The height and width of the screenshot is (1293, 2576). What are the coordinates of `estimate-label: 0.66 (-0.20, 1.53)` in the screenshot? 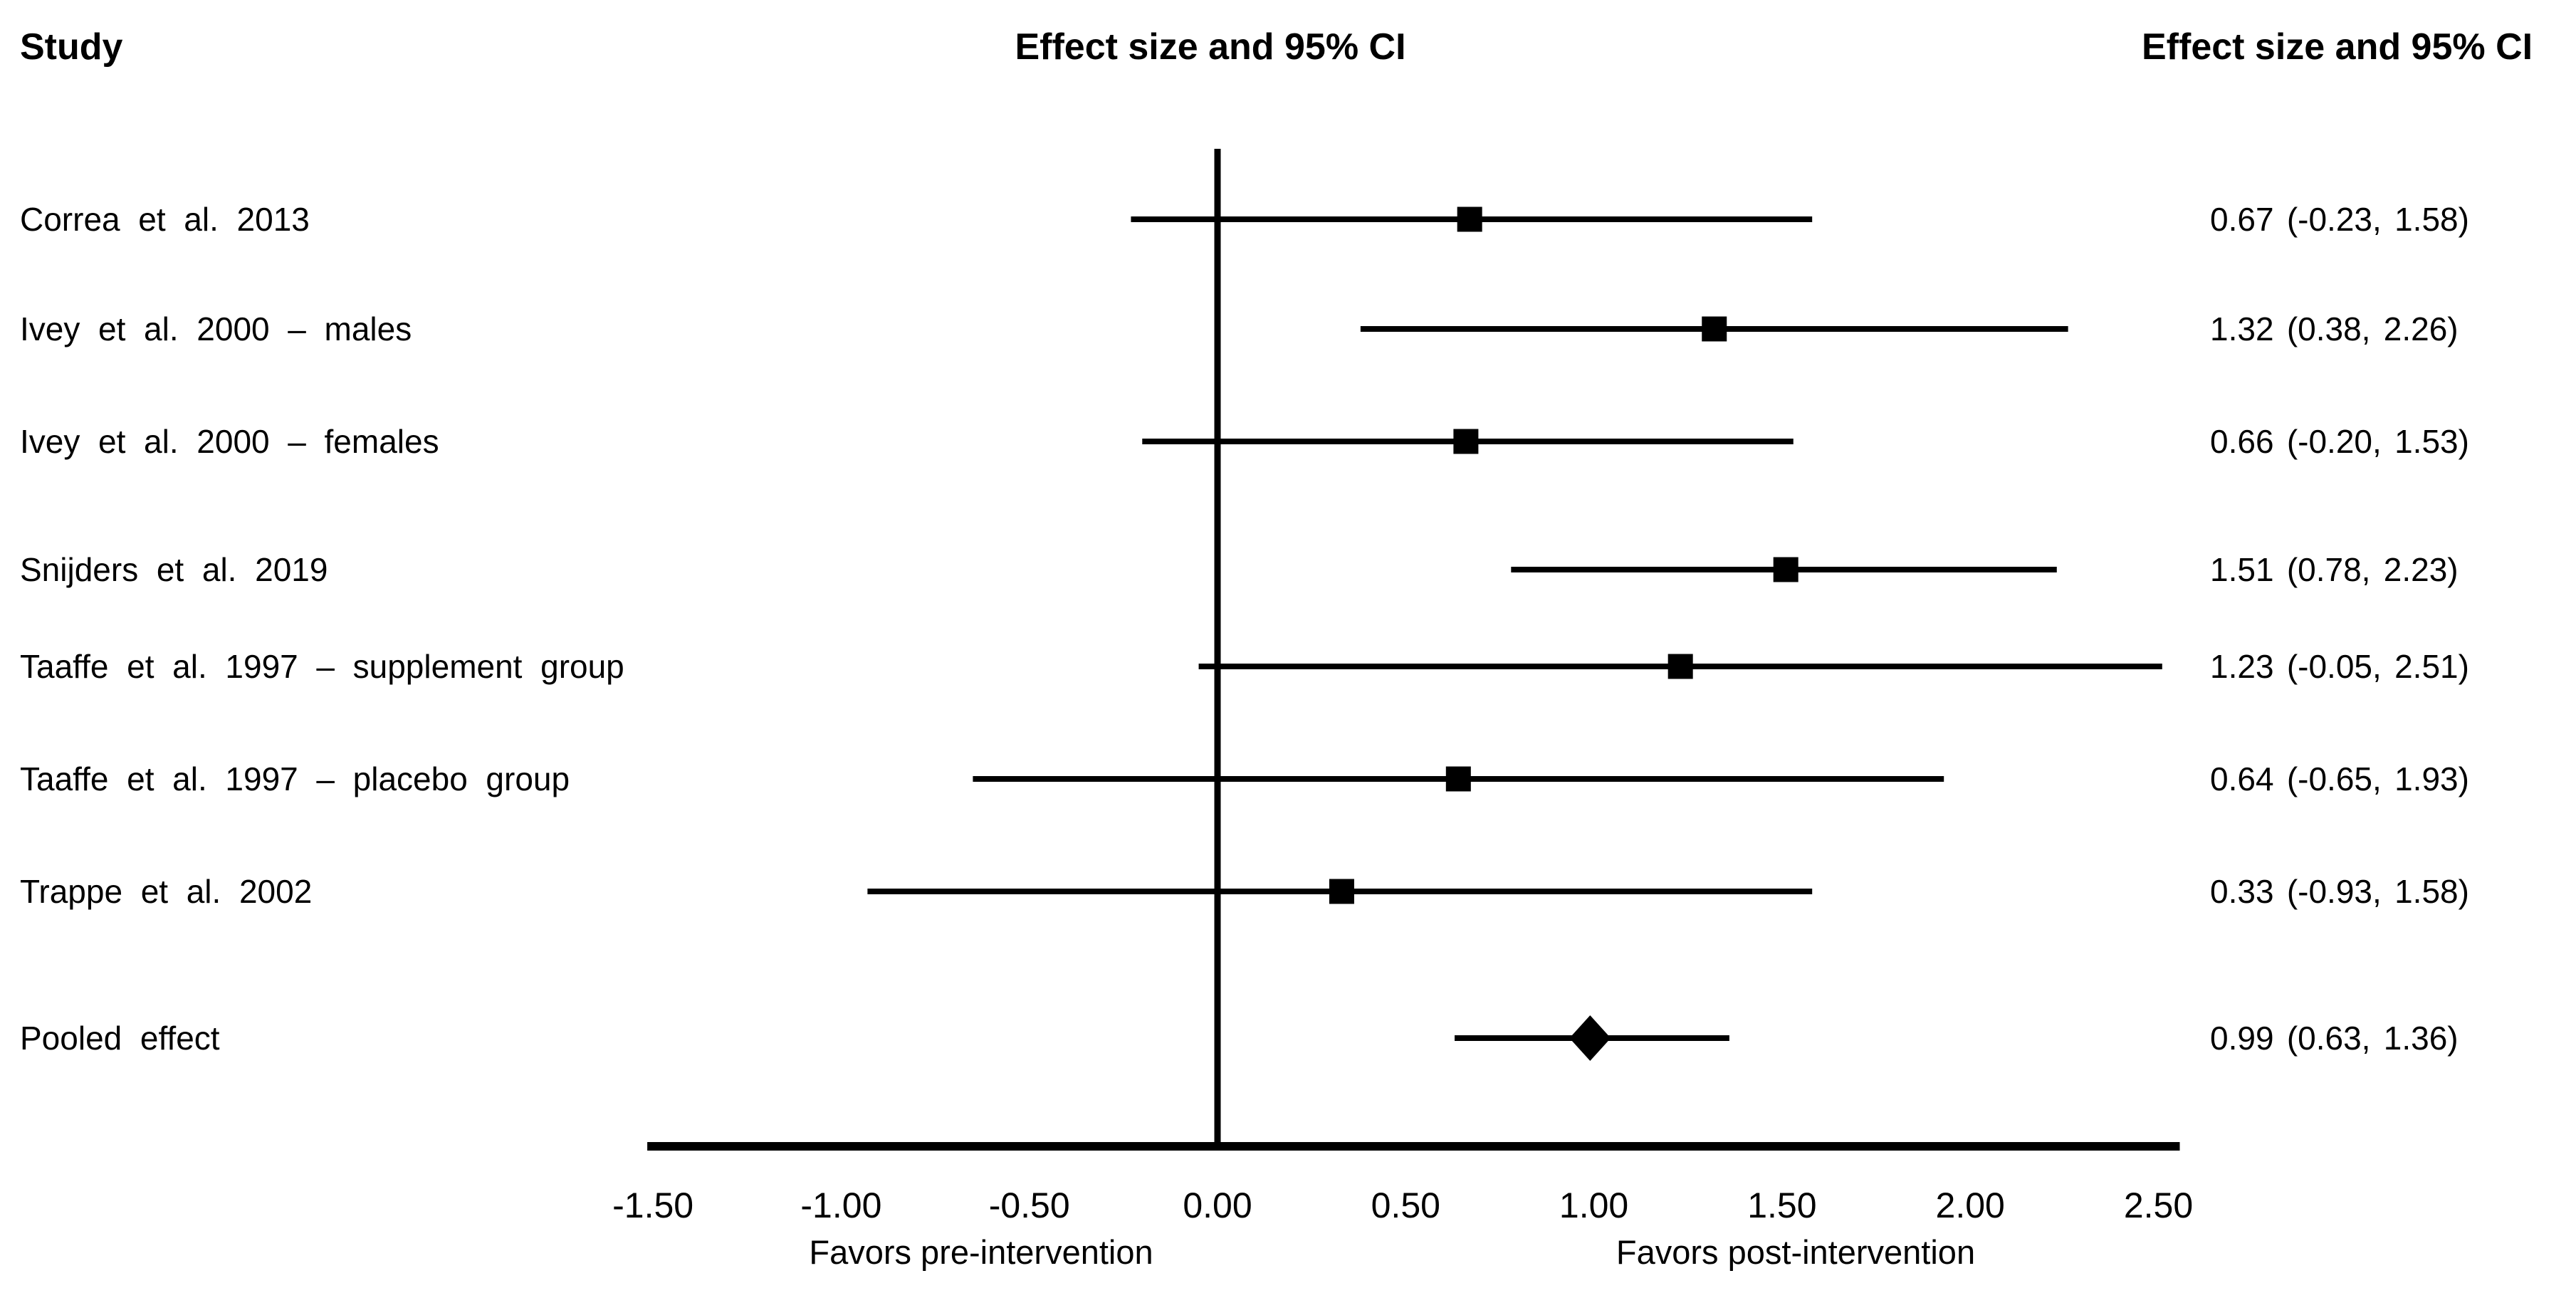 It's located at (2339, 441).